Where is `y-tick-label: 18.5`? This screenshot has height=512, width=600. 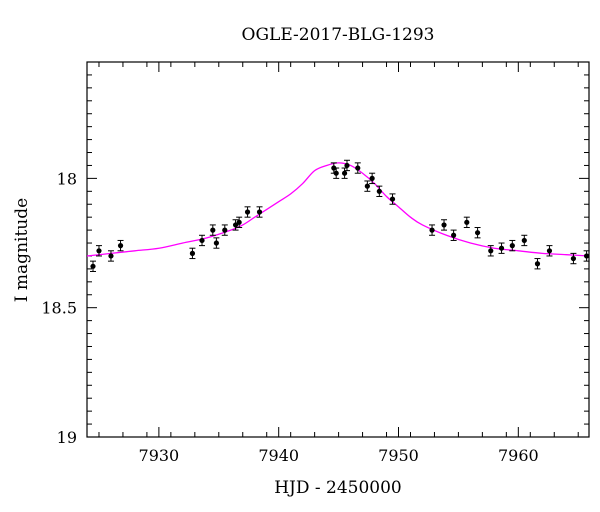
y-tick-label: 18.5 is located at coordinates (59, 308).